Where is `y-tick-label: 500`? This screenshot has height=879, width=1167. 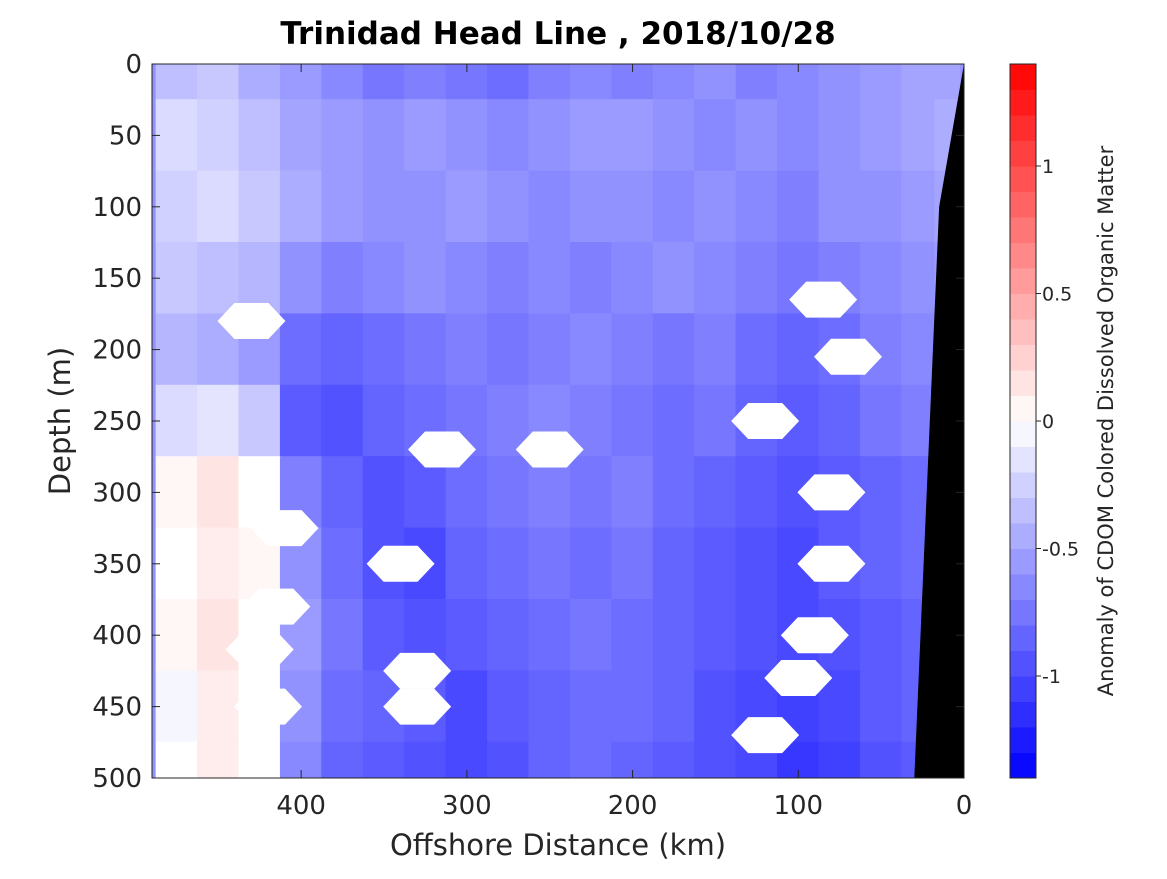
y-tick-label: 500 is located at coordinates (117, 779).